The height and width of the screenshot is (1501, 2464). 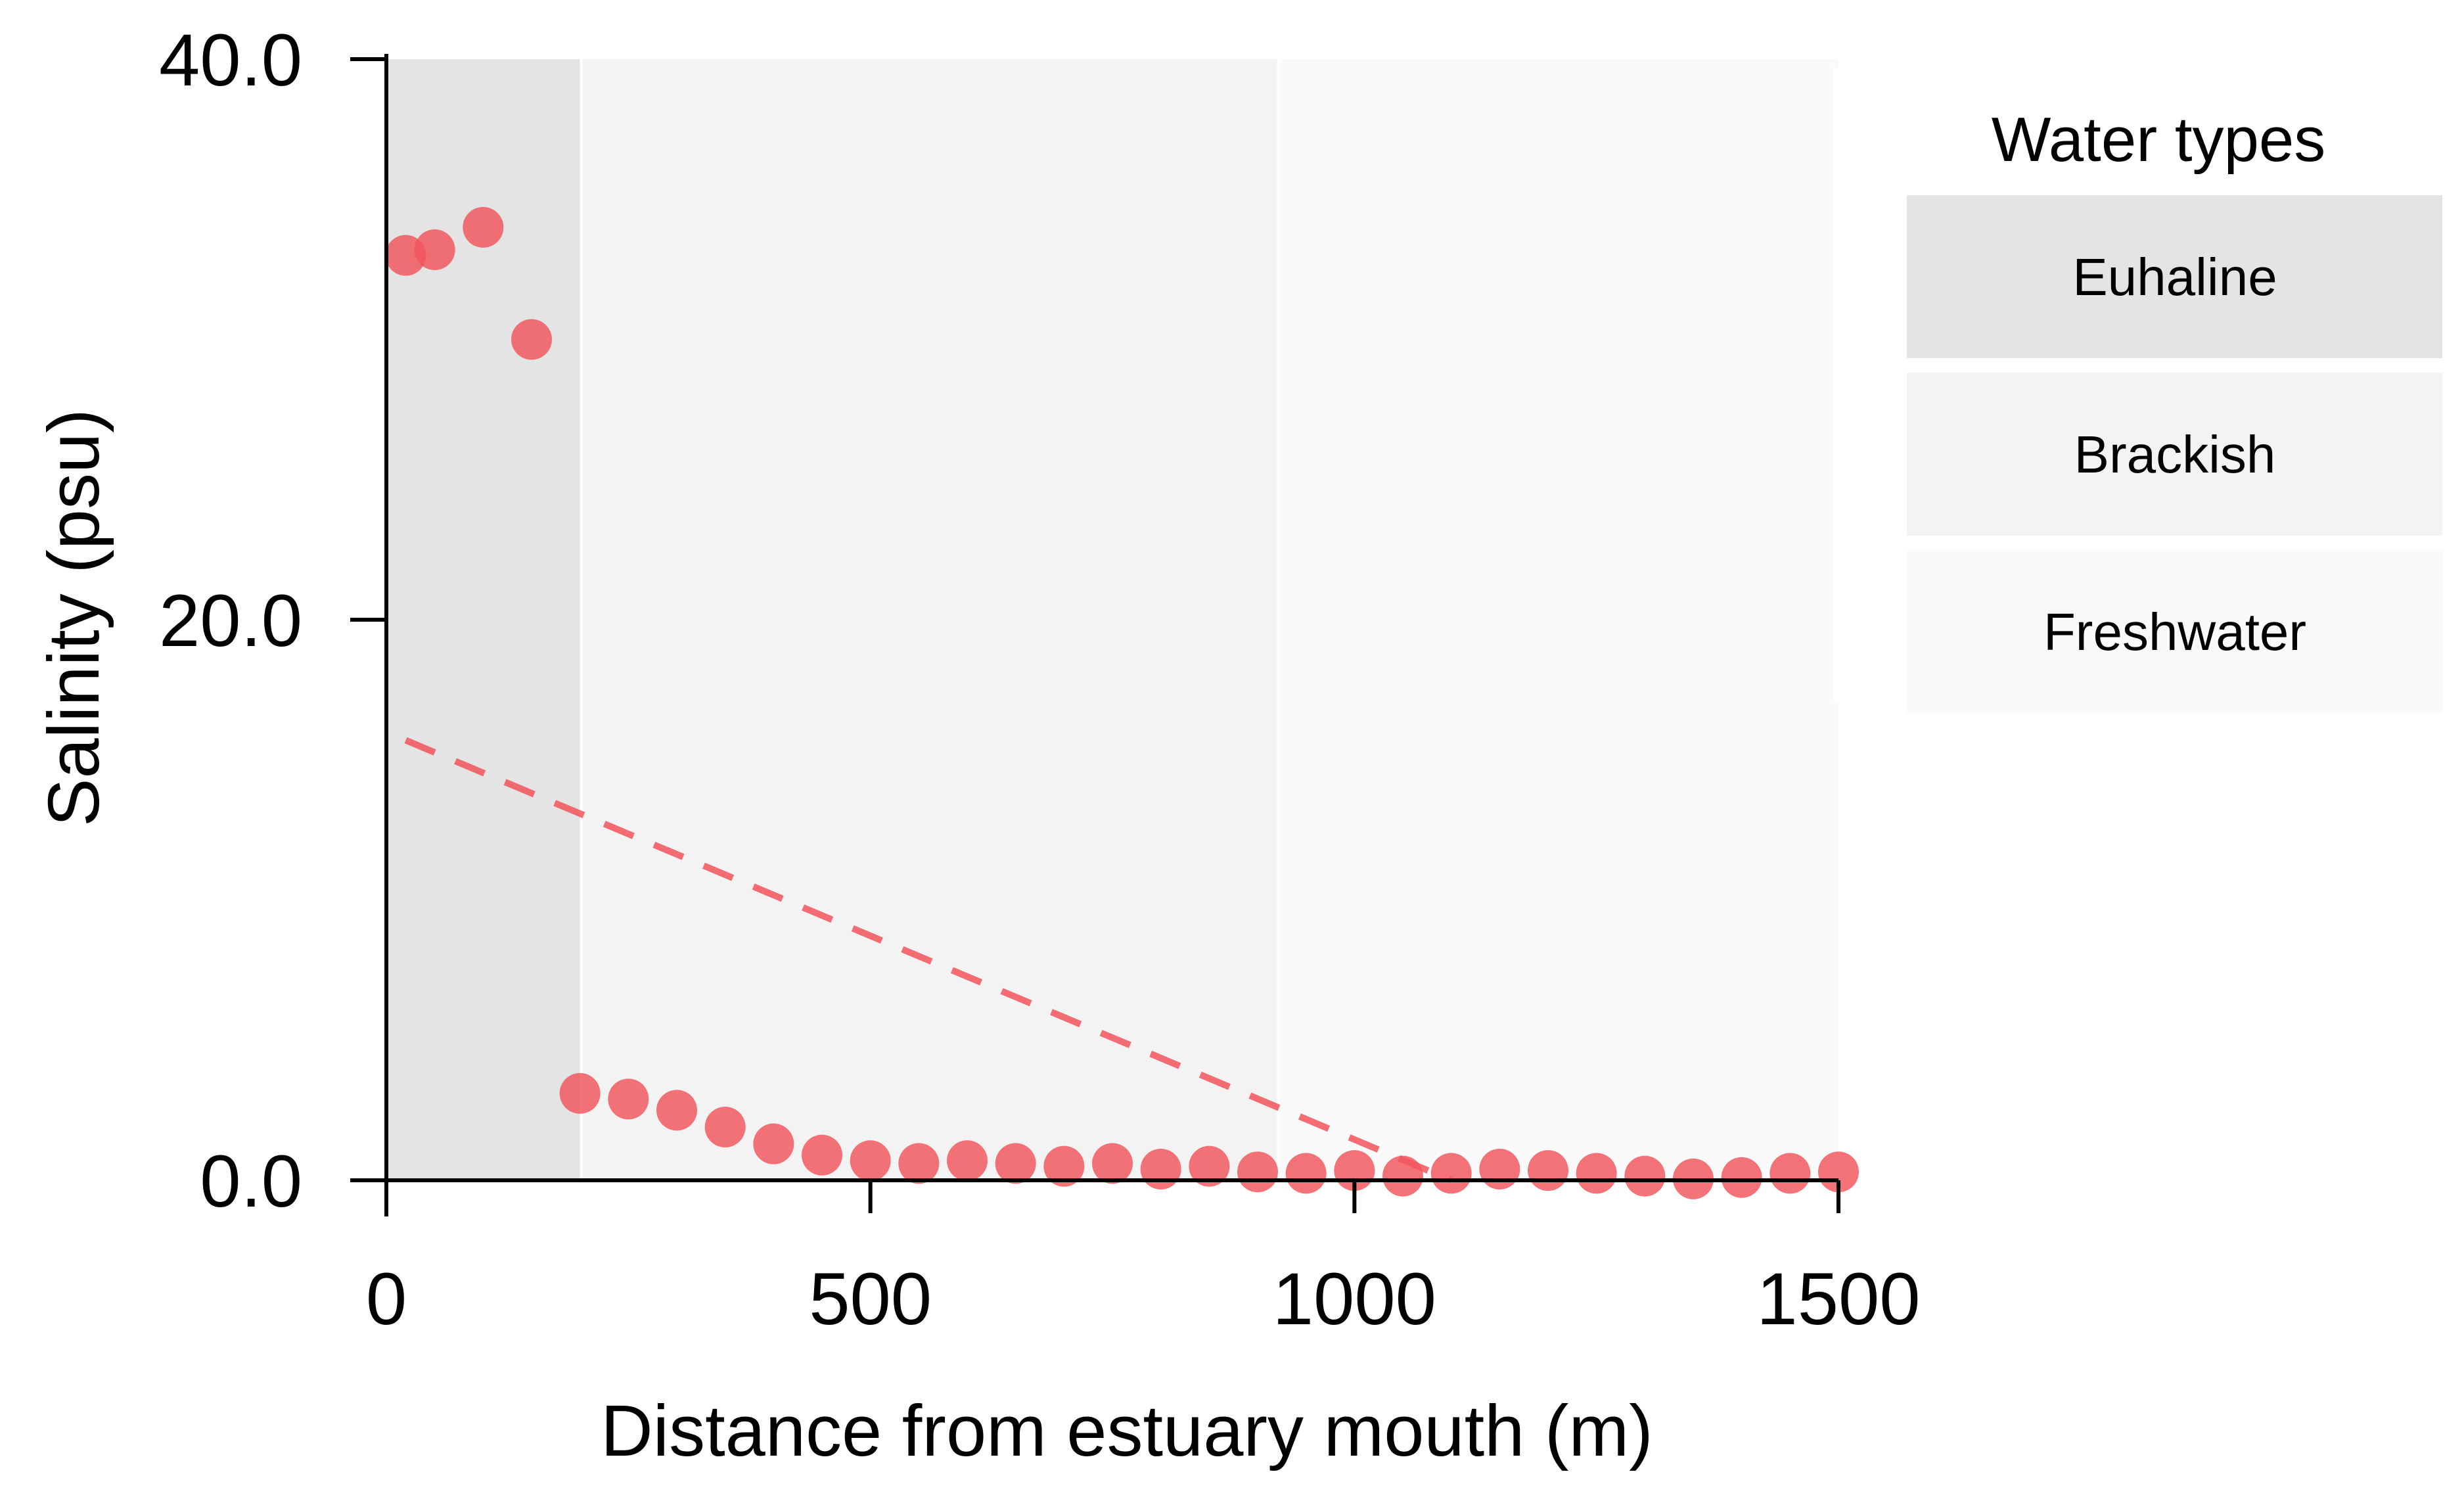 I want to click on legend-label: Freshwater, so click(x=2175, y=632).